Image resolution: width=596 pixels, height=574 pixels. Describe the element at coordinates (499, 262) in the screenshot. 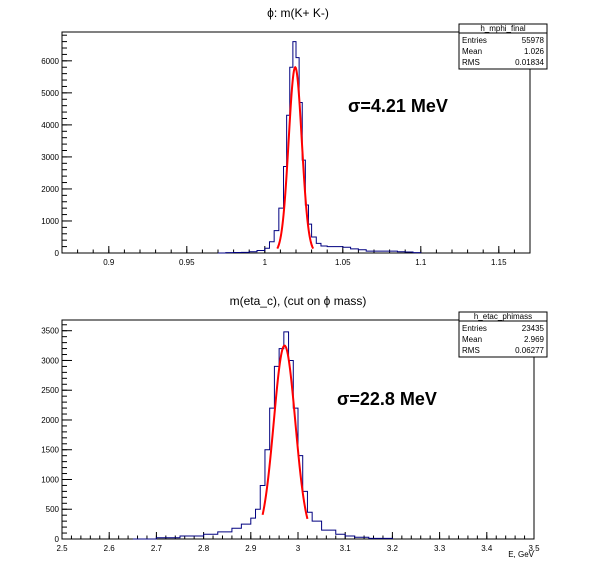

I see `x-tick-label: 1.15` at that location.